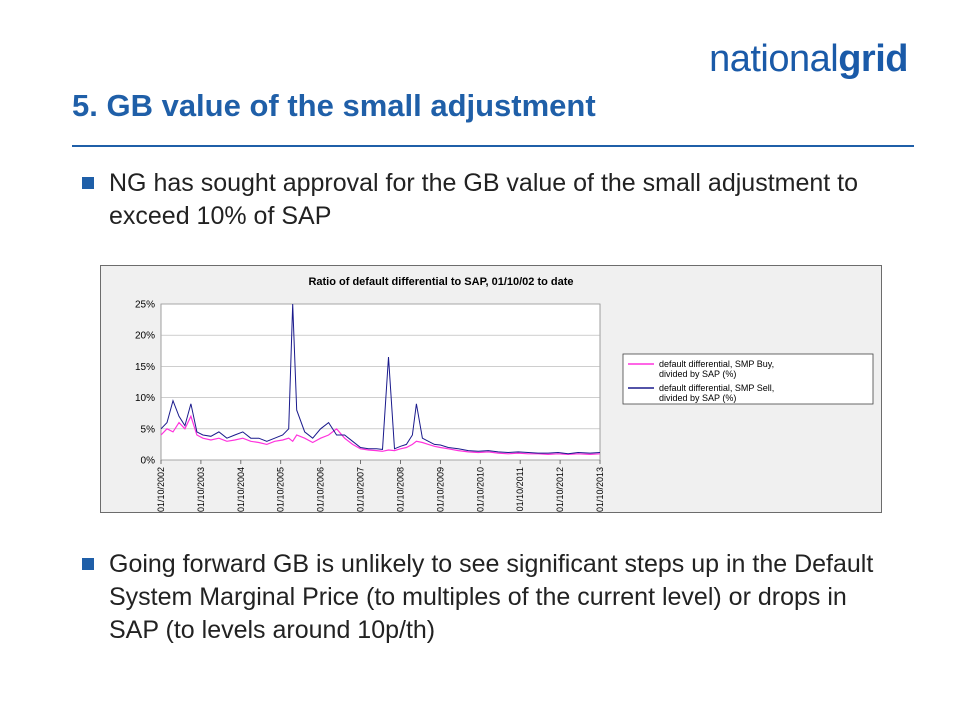 This screenshot has height=720, width=960. I want to click on series-line-smp-buy, so click(380, 435).